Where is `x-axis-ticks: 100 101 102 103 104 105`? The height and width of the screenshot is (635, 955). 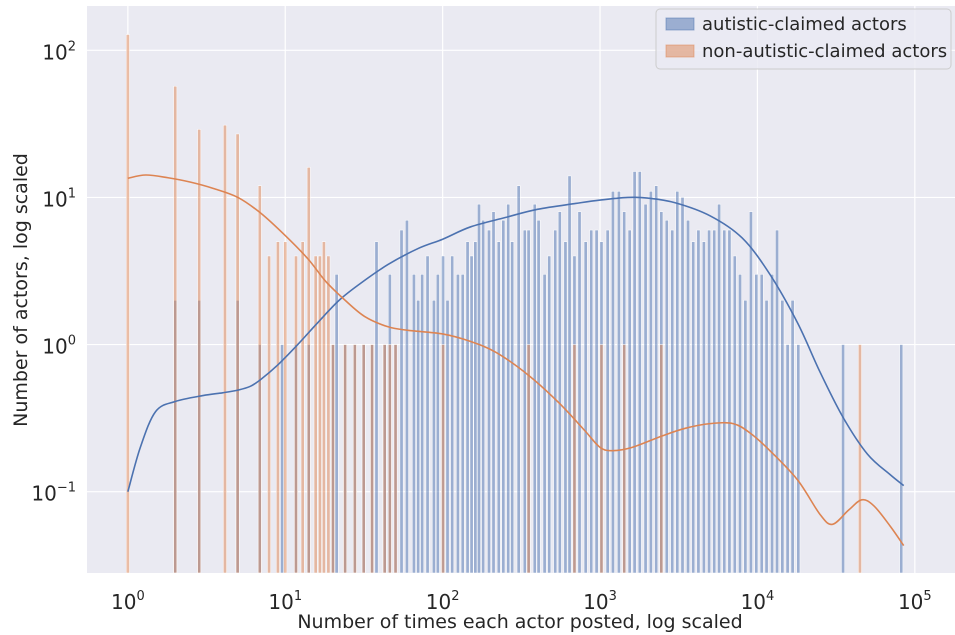 x-axis-ticks: 100 101 102 103 104 105 is located at coordinates (521, 601).